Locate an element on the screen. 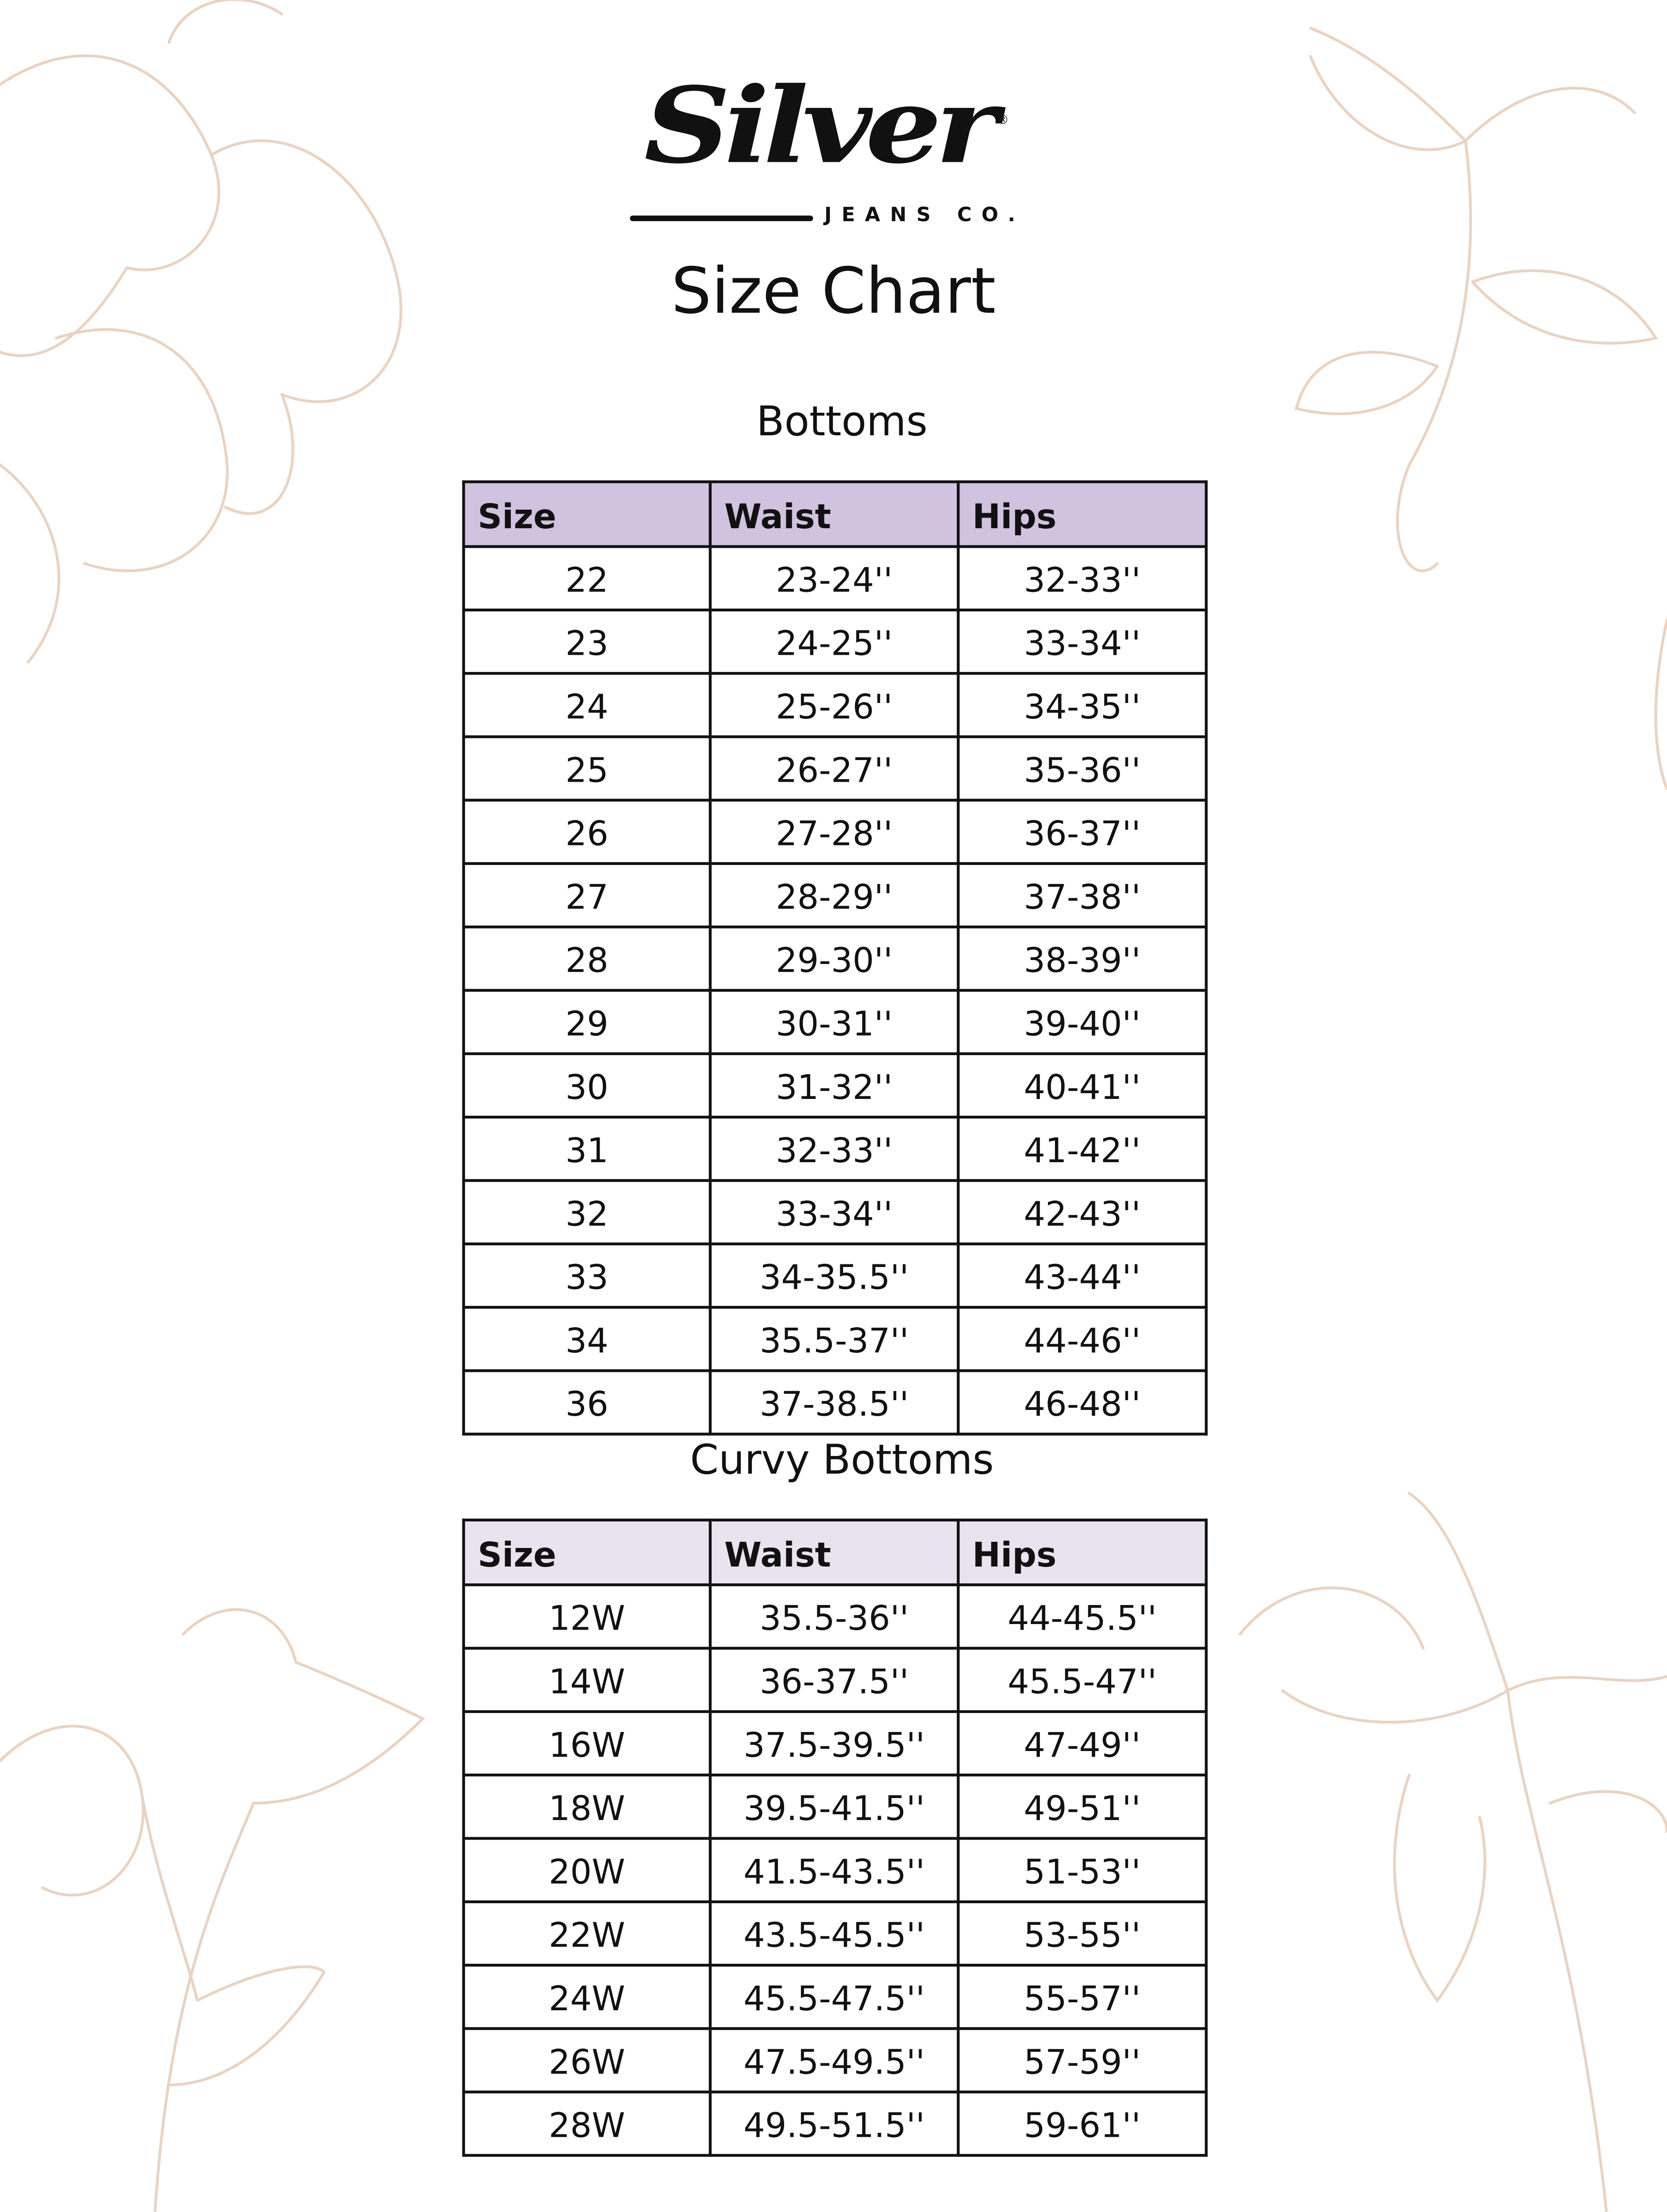  size-cell: 18W is located at coordinates (587, 1807).